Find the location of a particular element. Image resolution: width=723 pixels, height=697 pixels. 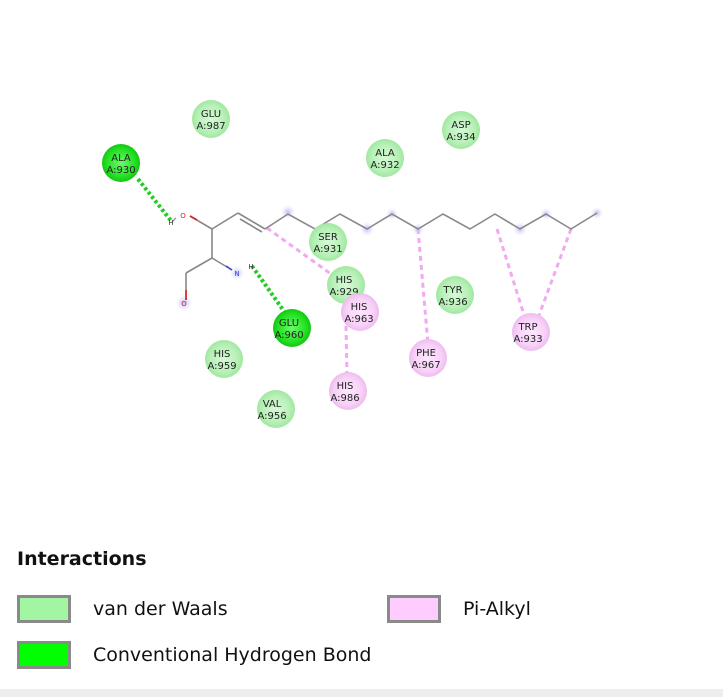

svg-text: A:987 is located at coordinates (210, 126).